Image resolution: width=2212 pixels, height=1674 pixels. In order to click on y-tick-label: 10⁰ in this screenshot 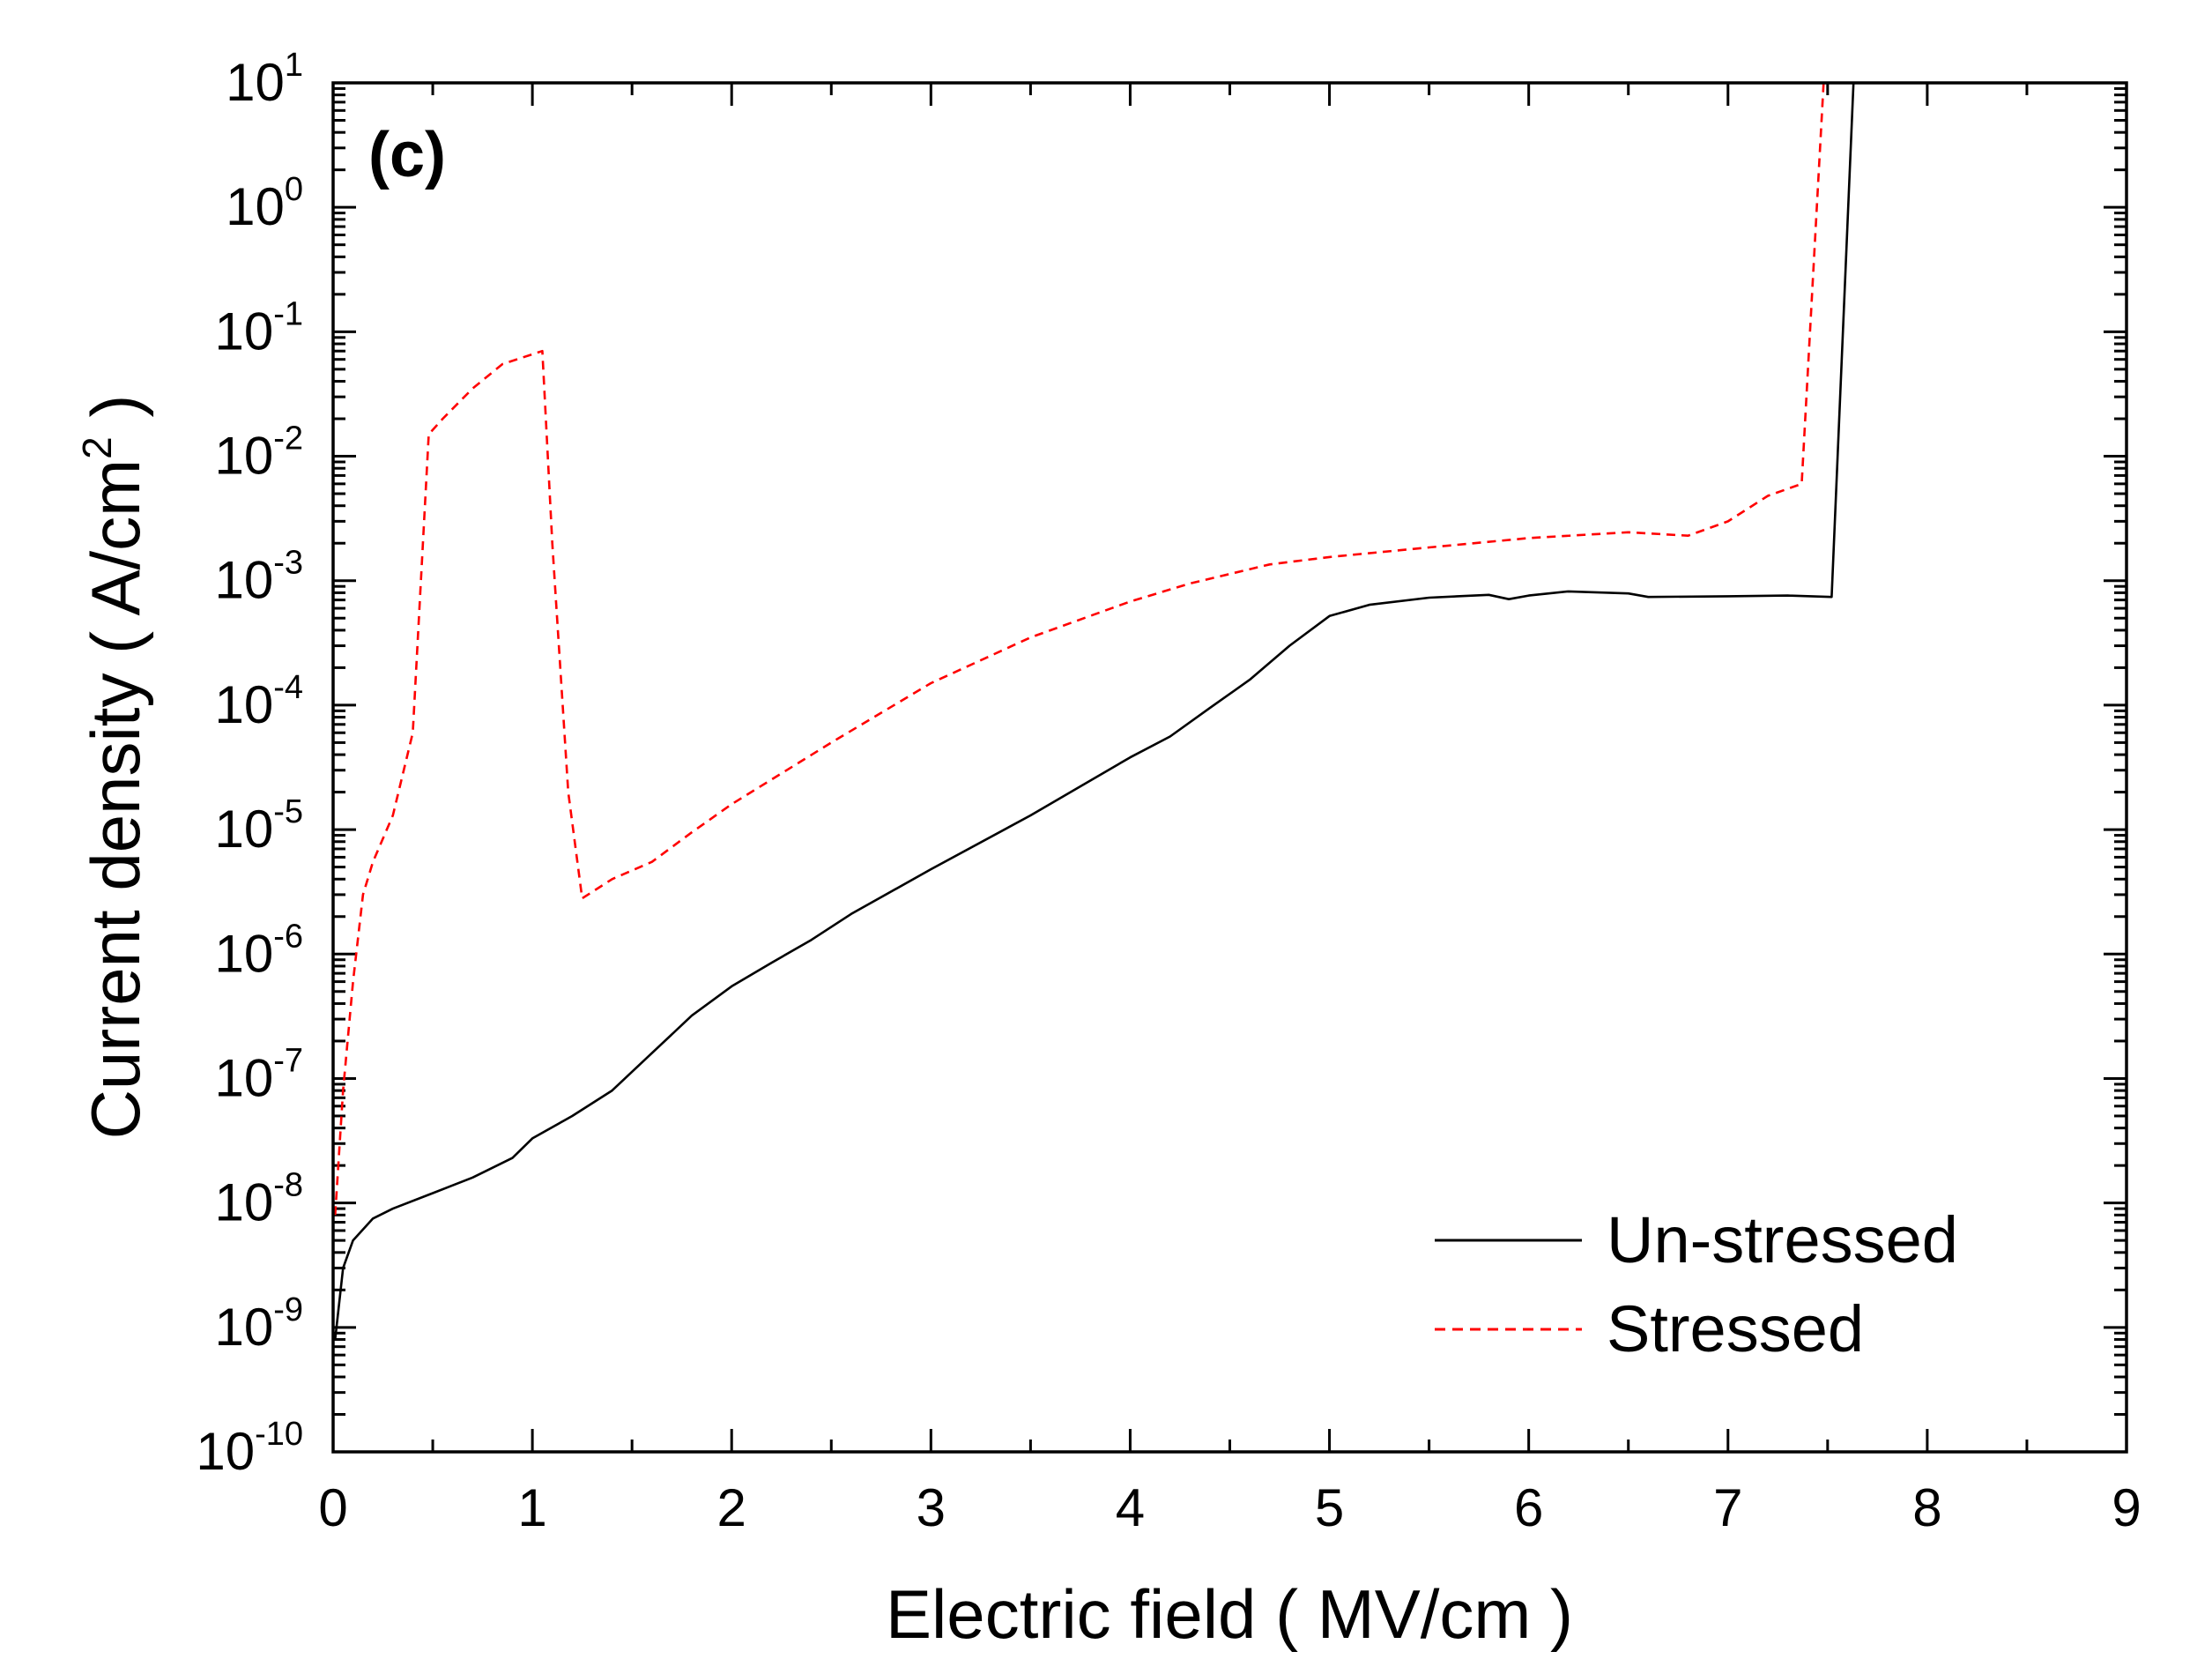, I will do `click(265, 204)`.